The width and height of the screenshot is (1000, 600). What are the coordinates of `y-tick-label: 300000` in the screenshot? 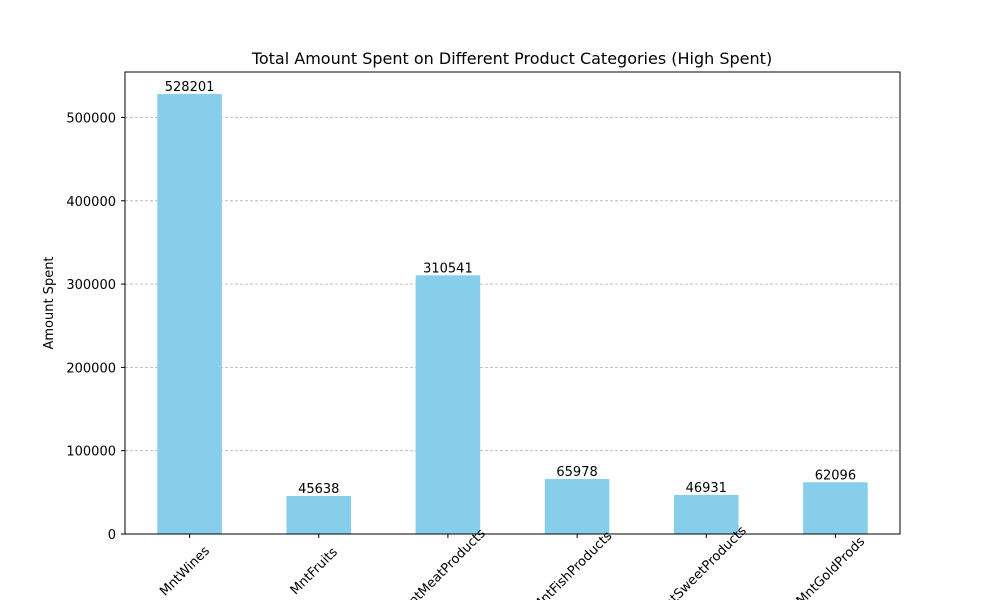 It's located at (91, 285).